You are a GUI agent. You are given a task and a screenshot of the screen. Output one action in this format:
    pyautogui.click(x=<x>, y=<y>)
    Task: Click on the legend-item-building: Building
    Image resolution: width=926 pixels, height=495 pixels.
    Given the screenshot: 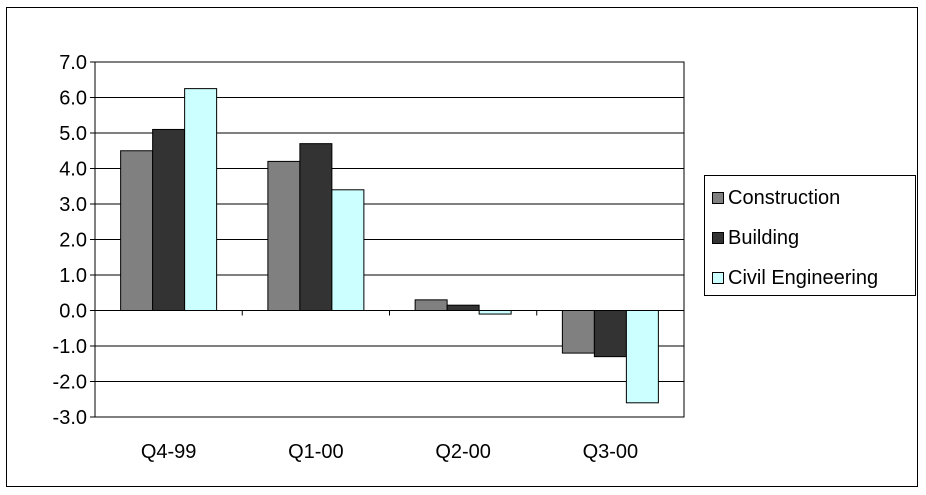 What is the action you would take?
    pyautogui.click(x=755, y=238)
    